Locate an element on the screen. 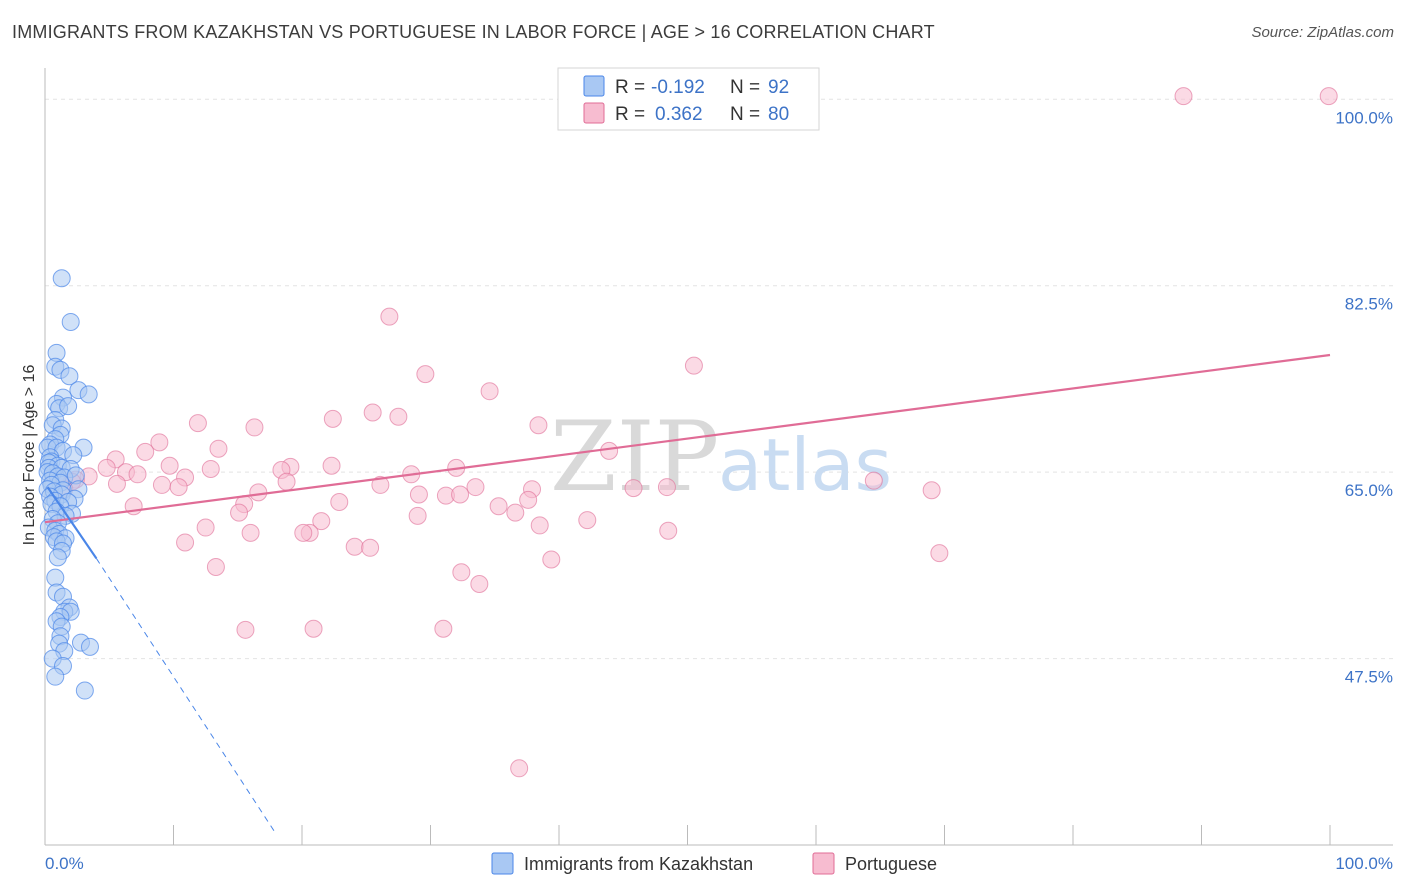 This screenshot has height=892, width=1406. legend-r-label-1: R = is located at coordinates (630, 87).